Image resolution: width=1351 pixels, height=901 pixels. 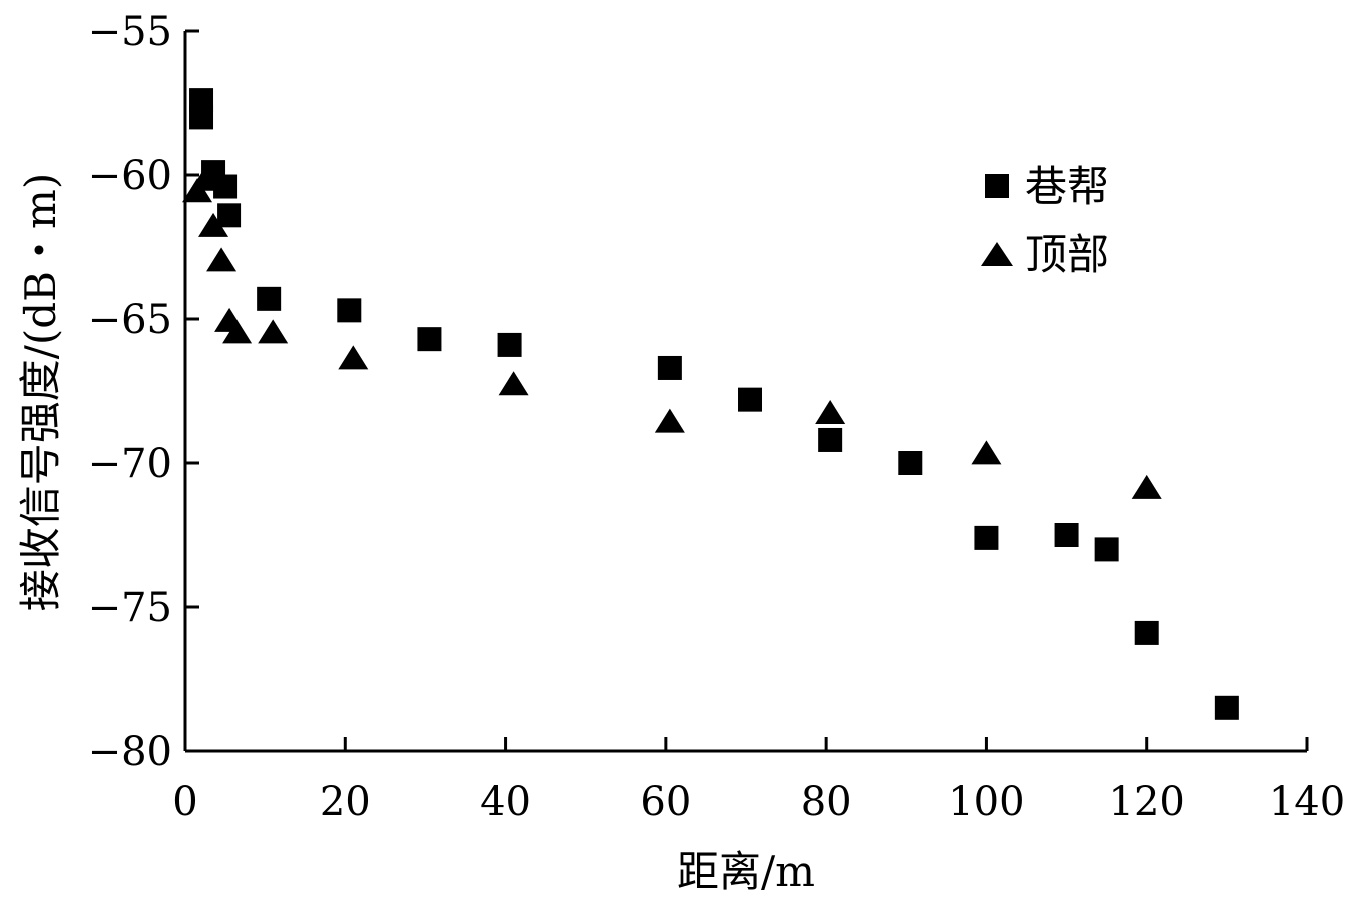 I want to click on x-ticks: 0 20 40 60 80 100 120 140, so click(x=758, y=781).